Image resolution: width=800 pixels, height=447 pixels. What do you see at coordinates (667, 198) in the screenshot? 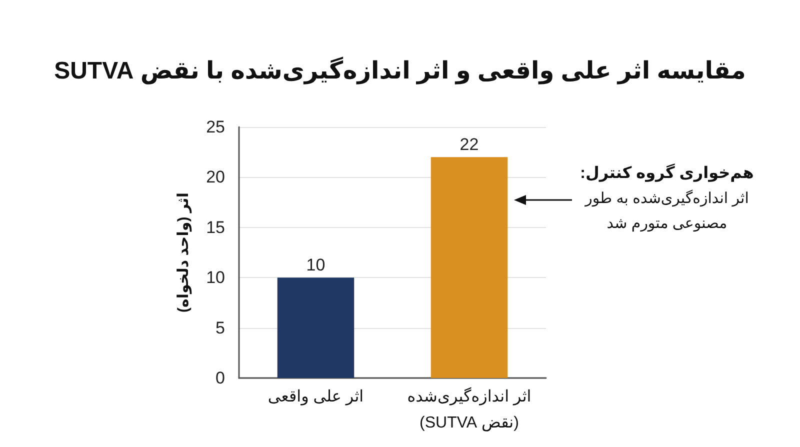
I see `text: هم‌خواری گروه کنترل: اثر اندازه‌گیری‌شده به طور مصنوعی متورم شد` at bounding box center [667, 198].